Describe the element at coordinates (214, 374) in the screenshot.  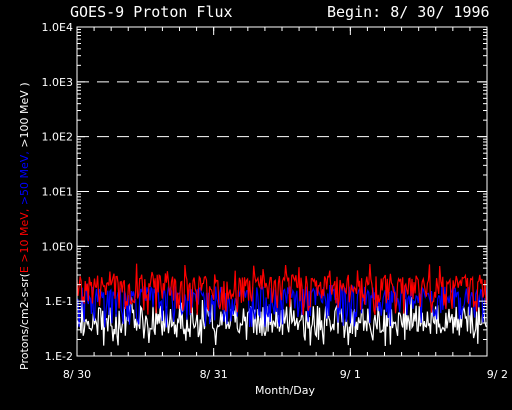
I see `x-tick-label: 8/ 31` at that location.